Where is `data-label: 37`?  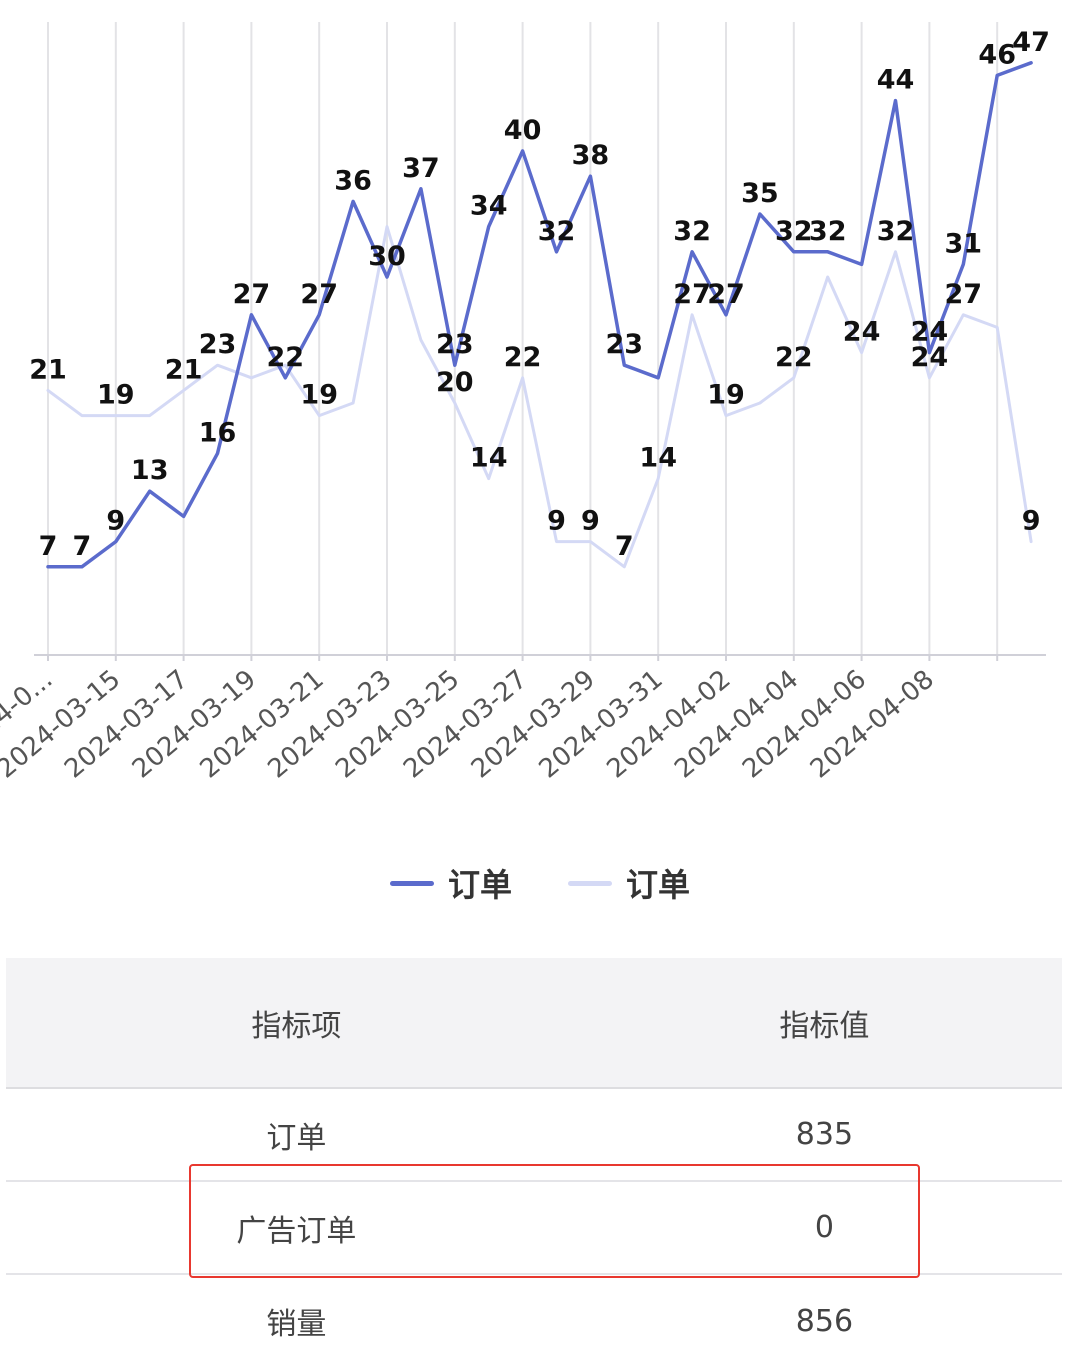
data-label: 37 is located at coordinates (421, 168).